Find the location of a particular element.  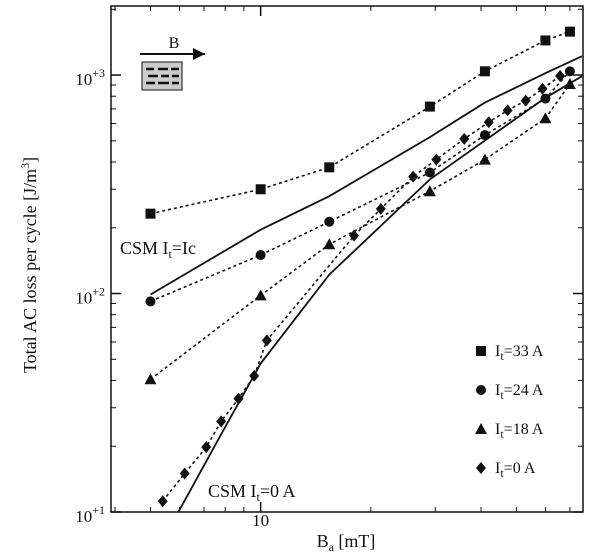

inset-icon is located at coordinates (172, 69).